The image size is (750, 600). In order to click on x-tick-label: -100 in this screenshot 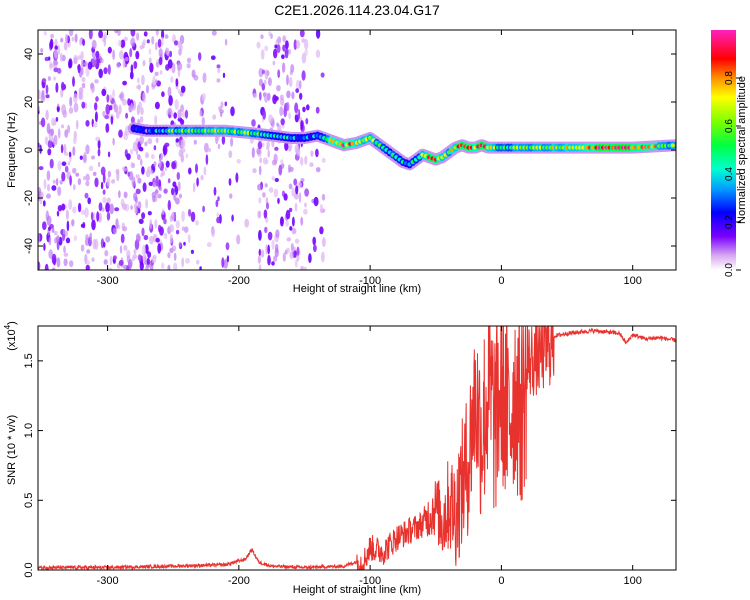, I will do `click(370, 281)`.